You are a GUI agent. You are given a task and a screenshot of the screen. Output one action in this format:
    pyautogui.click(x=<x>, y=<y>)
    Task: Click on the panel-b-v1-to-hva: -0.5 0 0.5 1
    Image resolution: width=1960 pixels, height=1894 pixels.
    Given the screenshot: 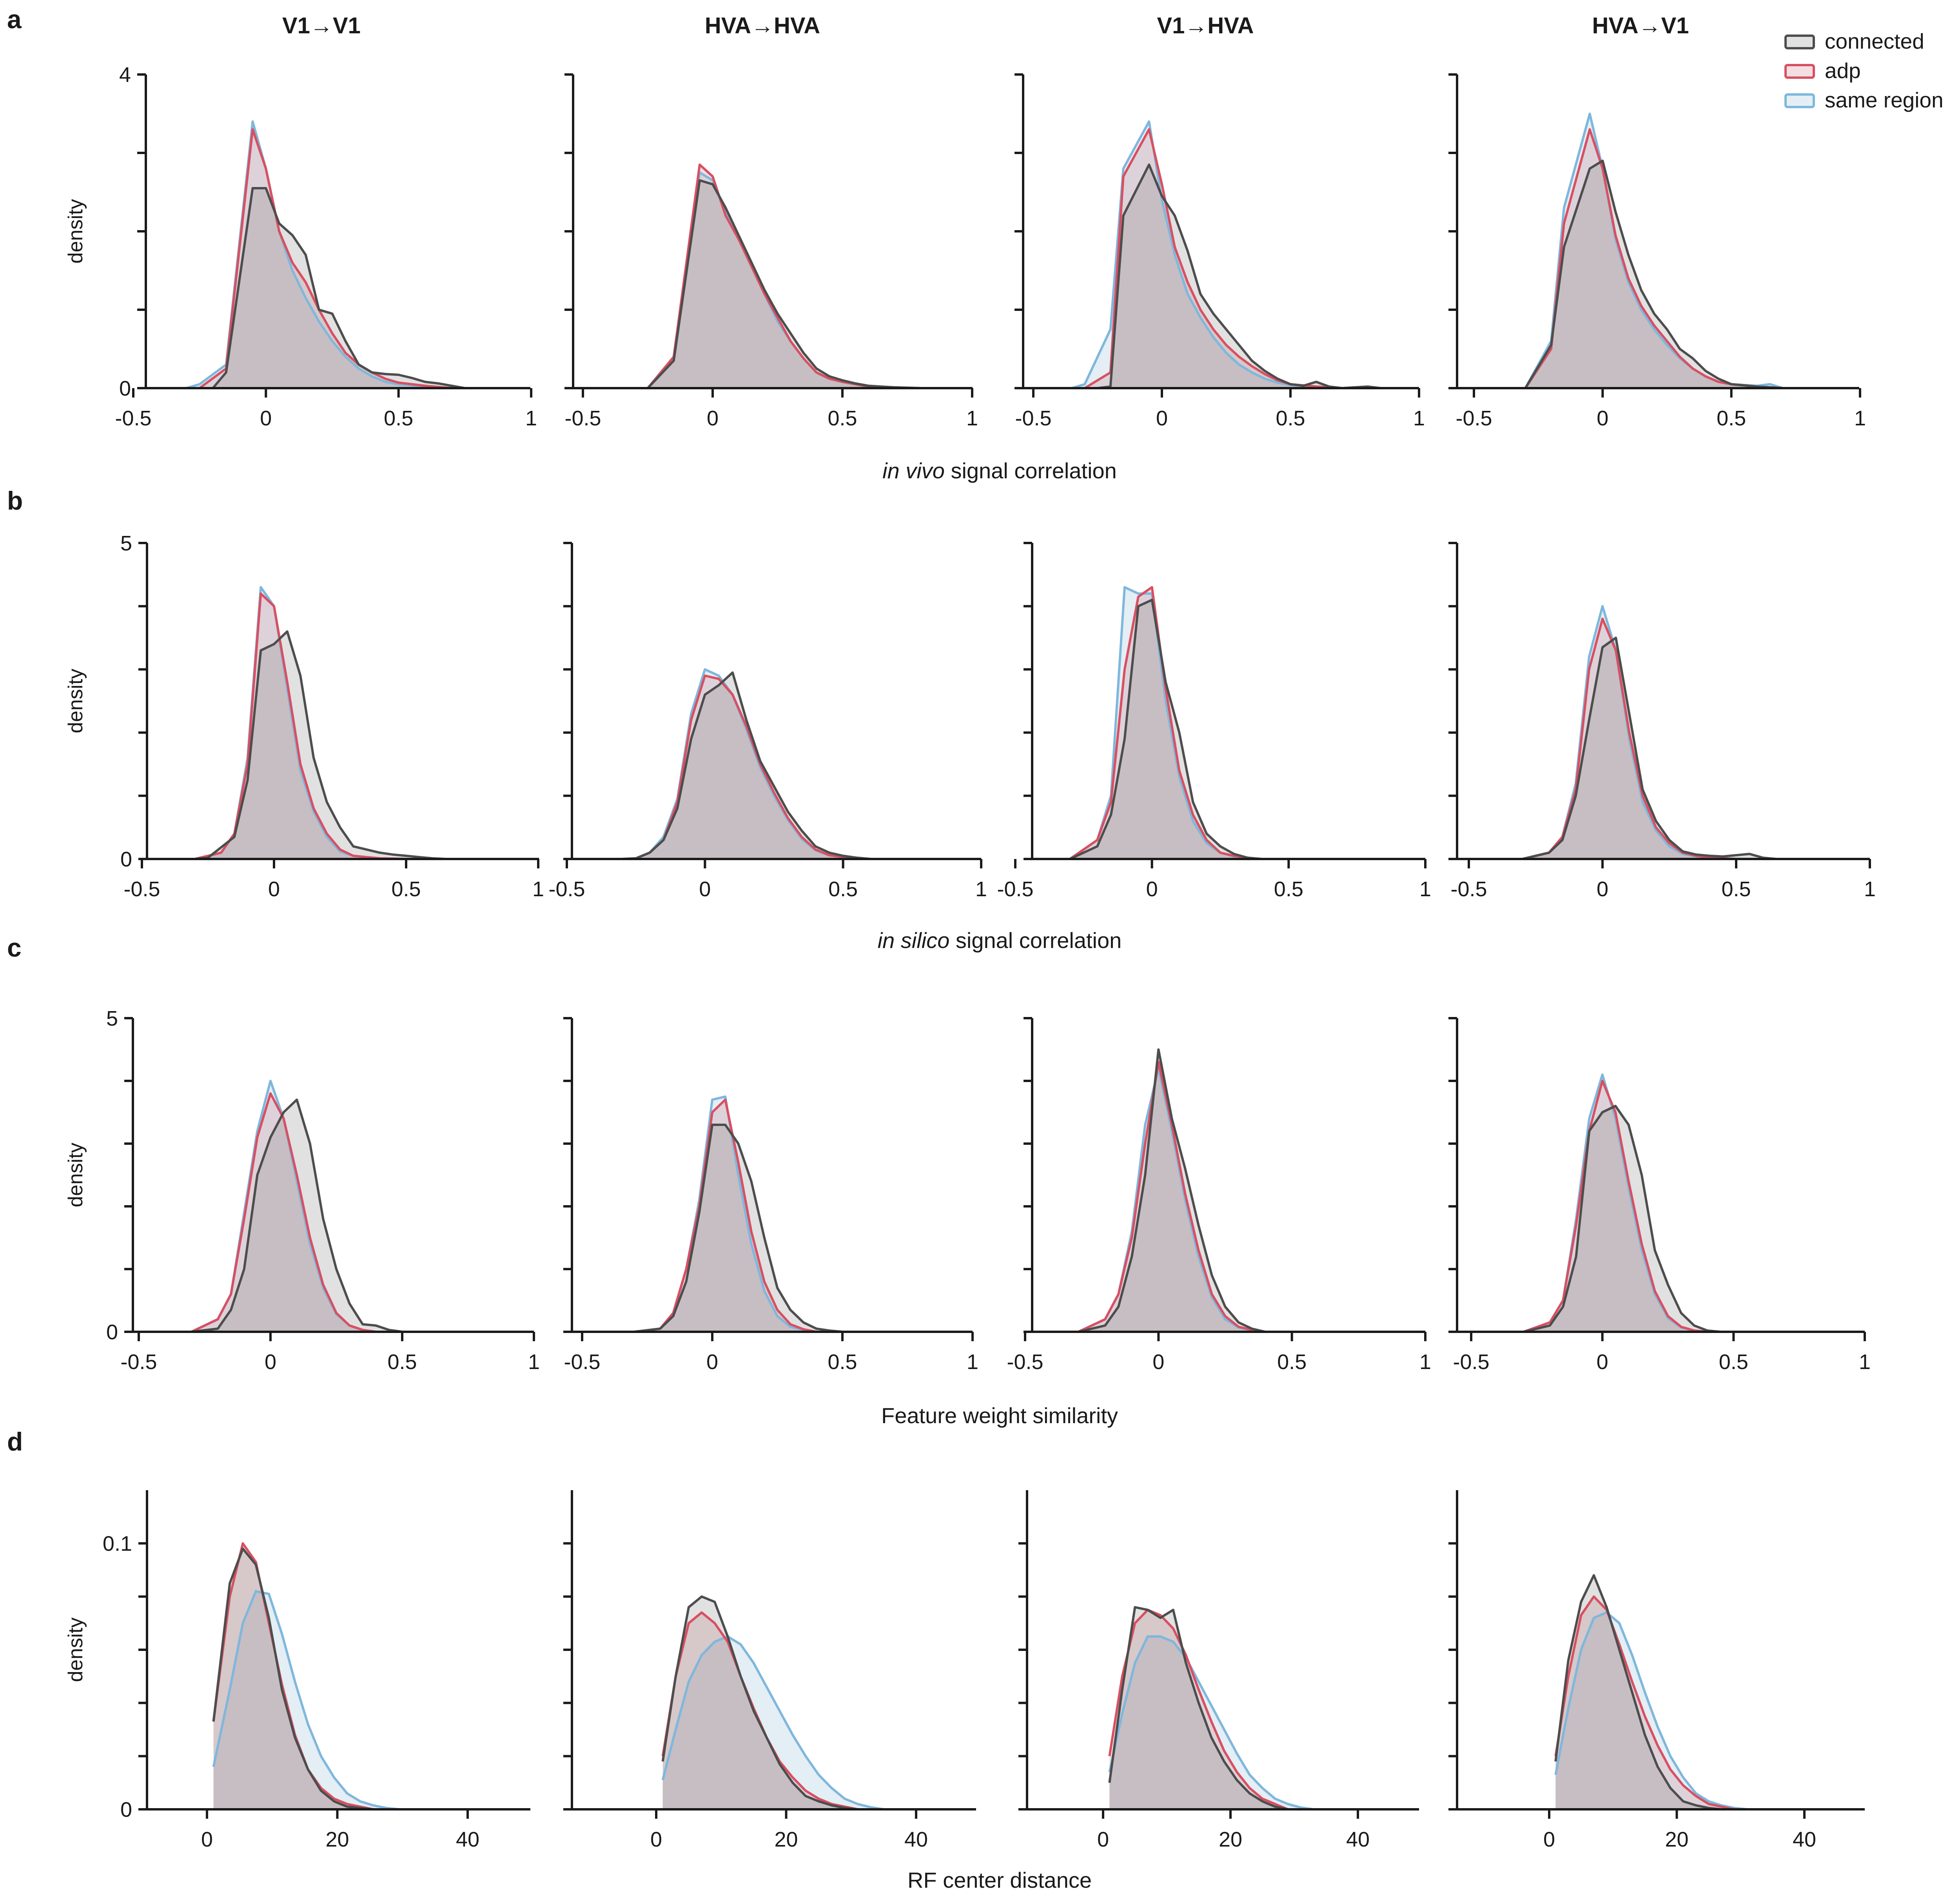 What is the action you would take?
    pyautogui.click(x=1214, y=721)
    